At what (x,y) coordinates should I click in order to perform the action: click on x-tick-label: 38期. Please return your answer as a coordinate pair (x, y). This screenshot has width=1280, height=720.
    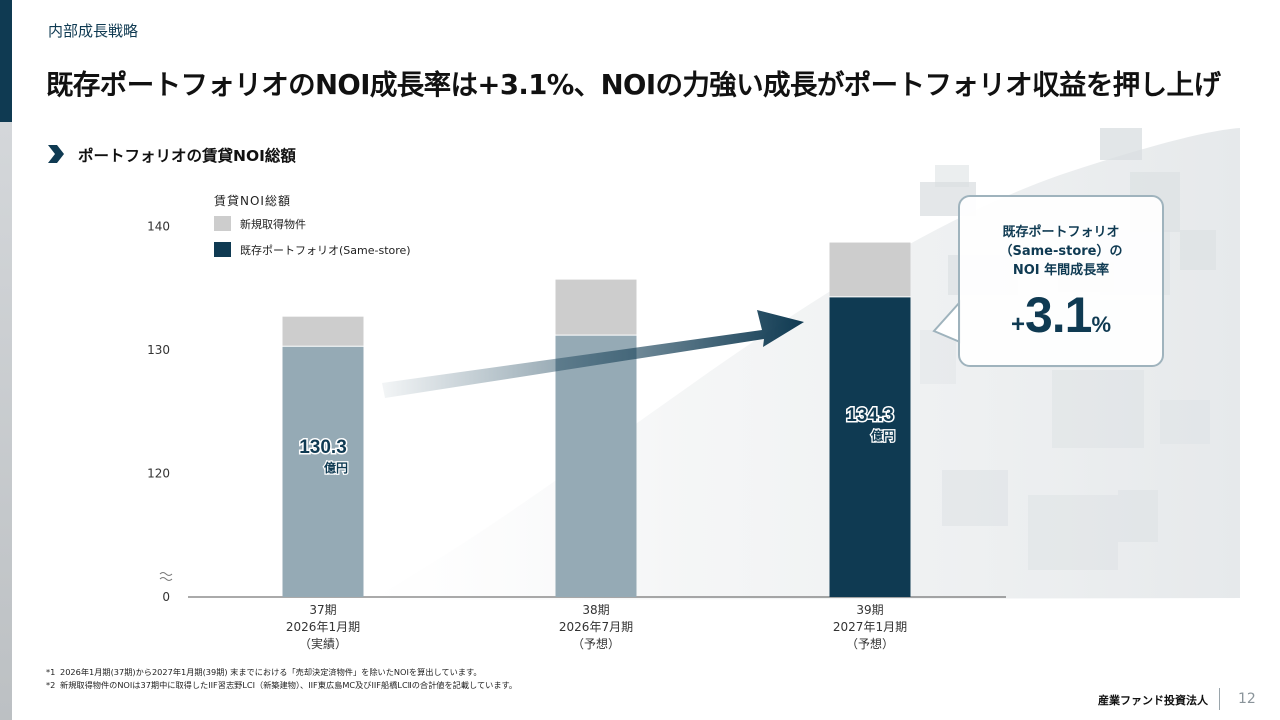
    Looking at the image, I should click on (595, 610).